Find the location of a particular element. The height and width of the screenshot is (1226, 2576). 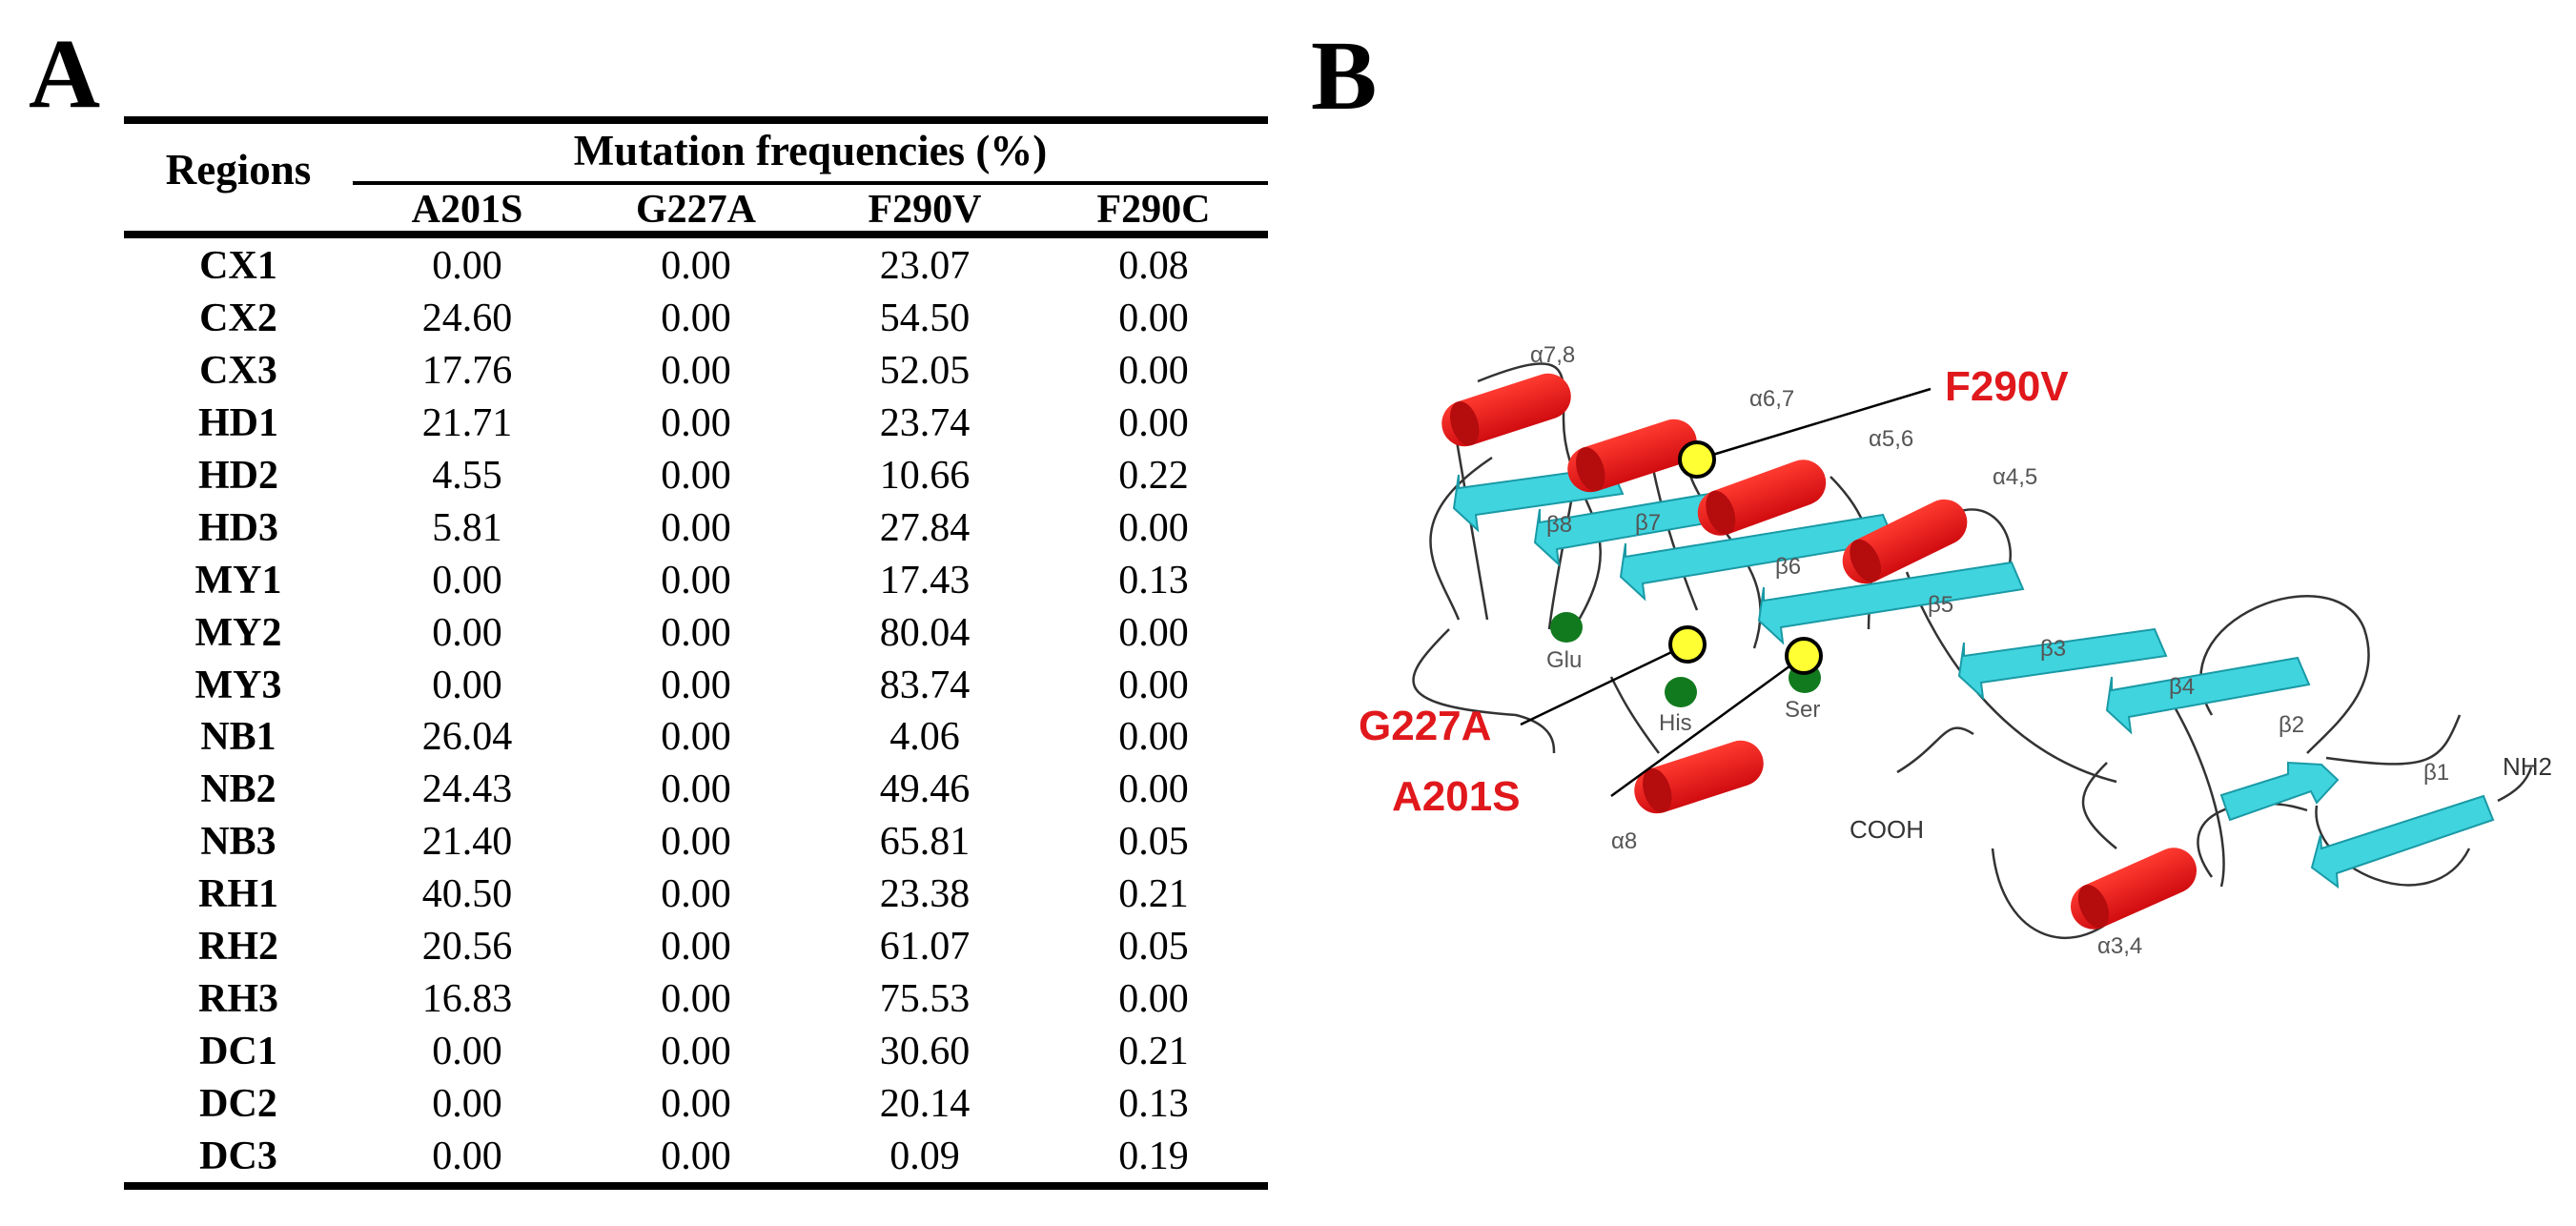

panel-b-label: B is located at coordinates (1345, 76).